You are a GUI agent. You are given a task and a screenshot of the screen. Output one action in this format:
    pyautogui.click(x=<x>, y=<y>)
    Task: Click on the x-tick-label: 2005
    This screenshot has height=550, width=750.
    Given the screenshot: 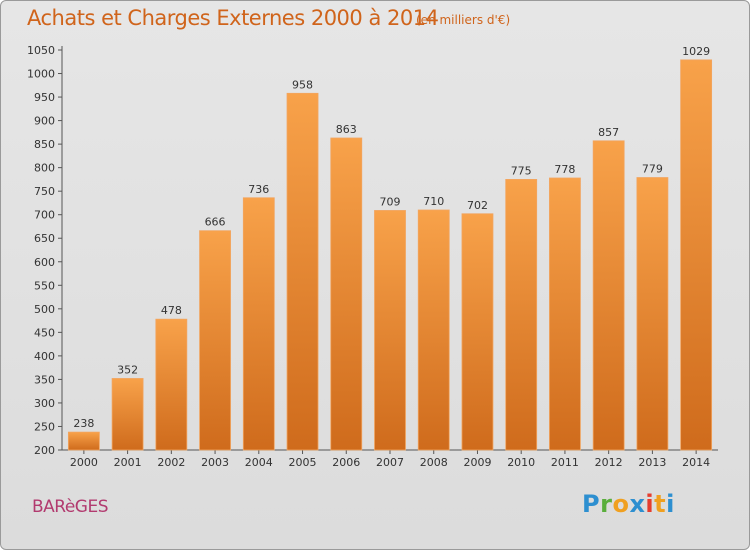 What is the action you would take?
    pyautogui.click(x=303, y=462)
    